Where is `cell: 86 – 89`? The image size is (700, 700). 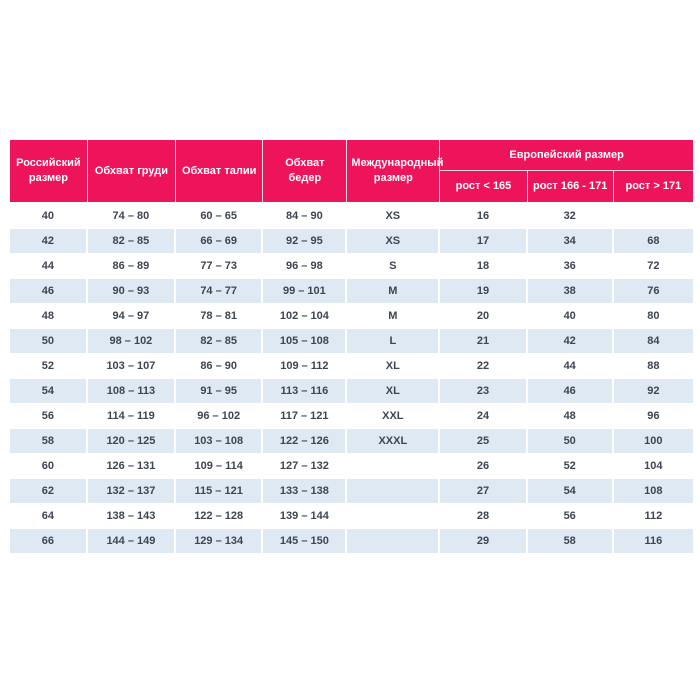 cell: 86 – 89 is located at coordinates (131, 266).